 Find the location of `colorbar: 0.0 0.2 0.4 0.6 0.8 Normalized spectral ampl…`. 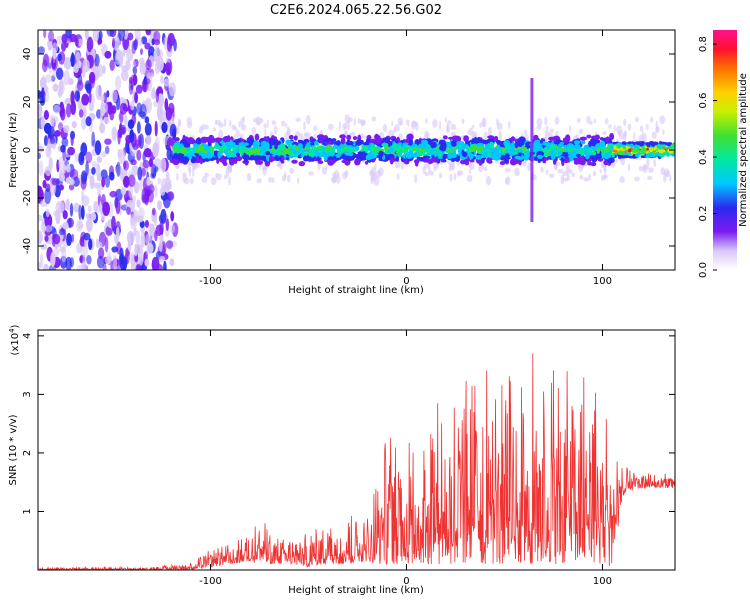

colorbar: 0.0 0.2 0.4 0.6 0.8 Normalized spectral ampl… is located at coordinates (723, 154).